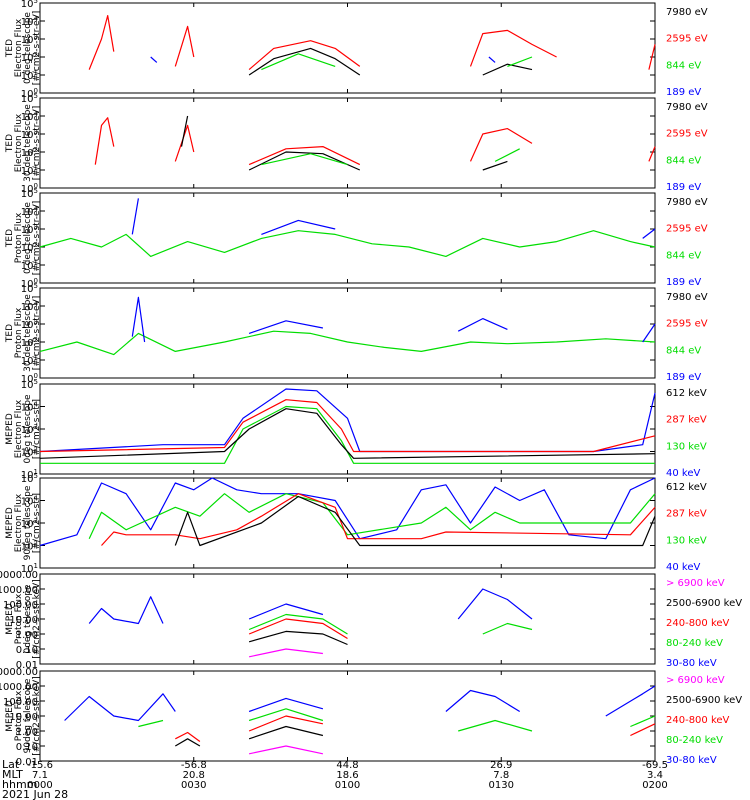 This screenshot has width=750, height=800. I want to click on x-tick-label-hhmm: 0100, so click(347, 785).